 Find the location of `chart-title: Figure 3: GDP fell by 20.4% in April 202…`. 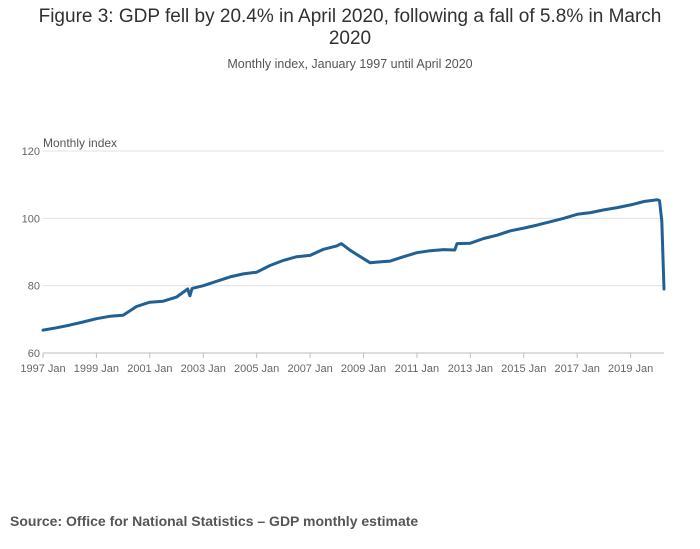

chart-title: Figure 3: GDP fell by 20.4% in April 202… is located at coordinates (350, 27).